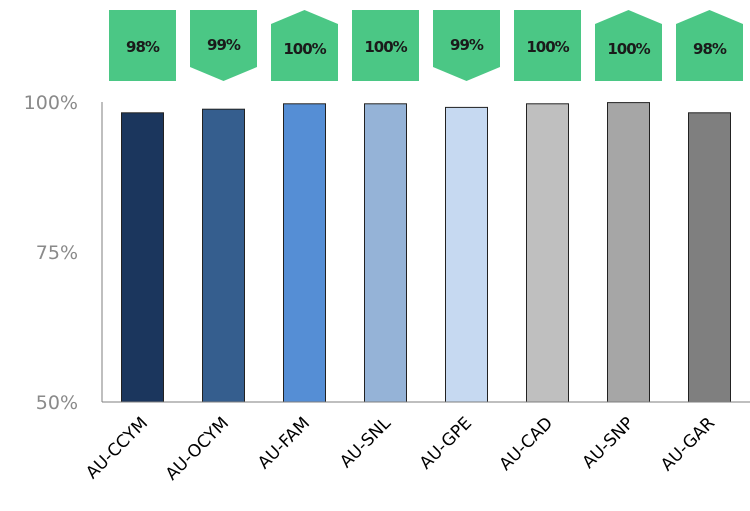  I want to click on y-tick-labels: 50% 75% 100%, so click(51, 253).